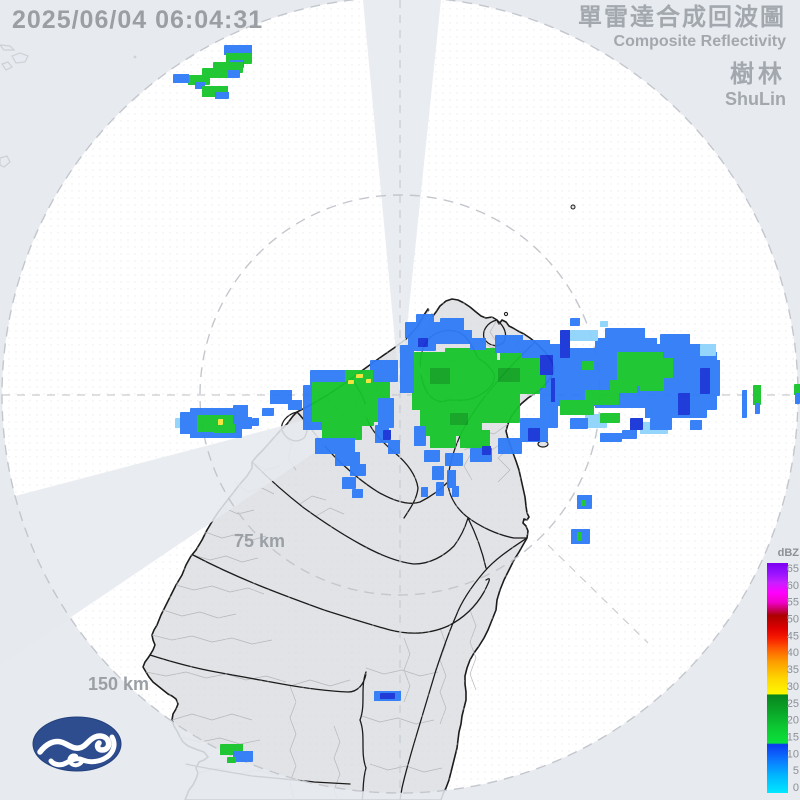  Describe the element at coordinates (793, 754) in the screenshot. I see `colorbar-tick-10: 10` at that location.